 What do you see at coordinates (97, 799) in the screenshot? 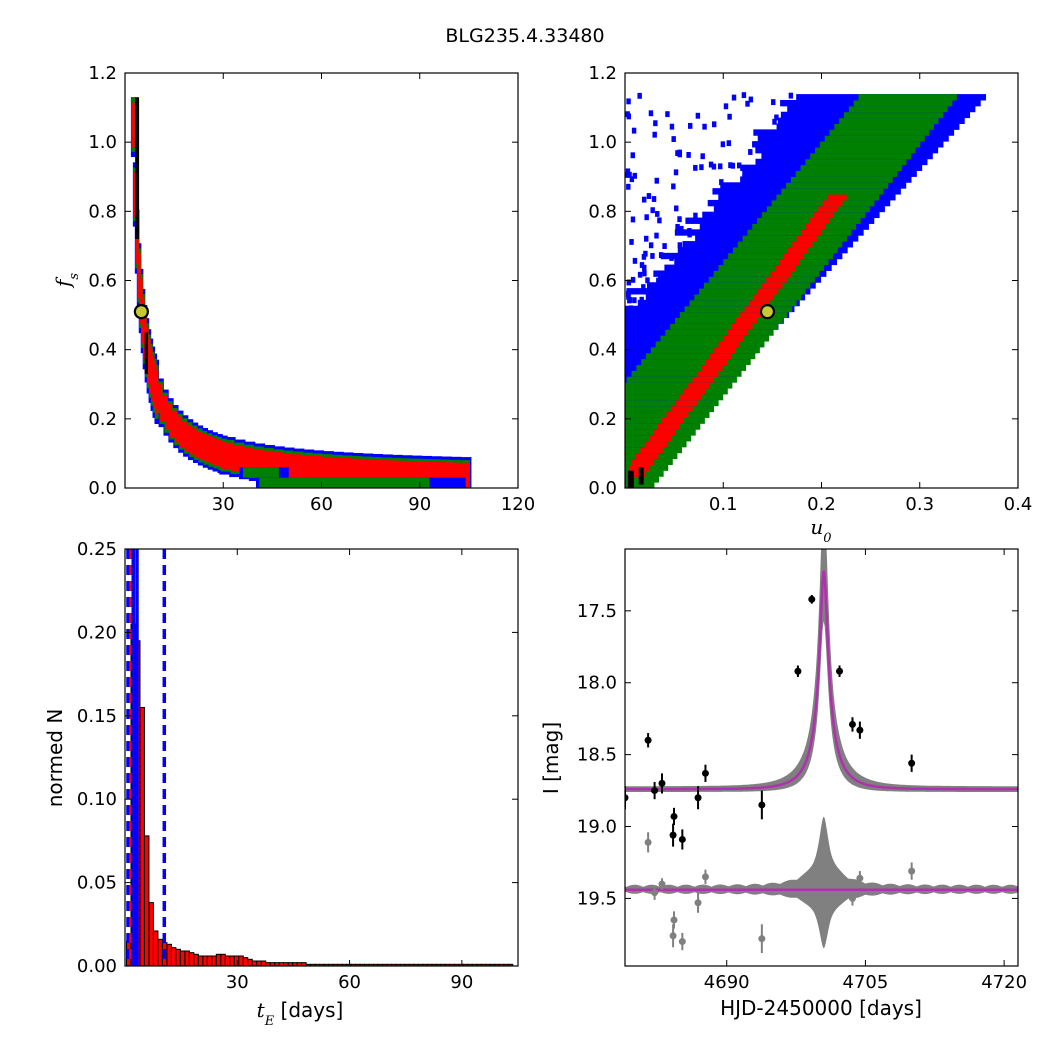
I see `y-tick-label: 0.10` at bounding box center [97, 799].